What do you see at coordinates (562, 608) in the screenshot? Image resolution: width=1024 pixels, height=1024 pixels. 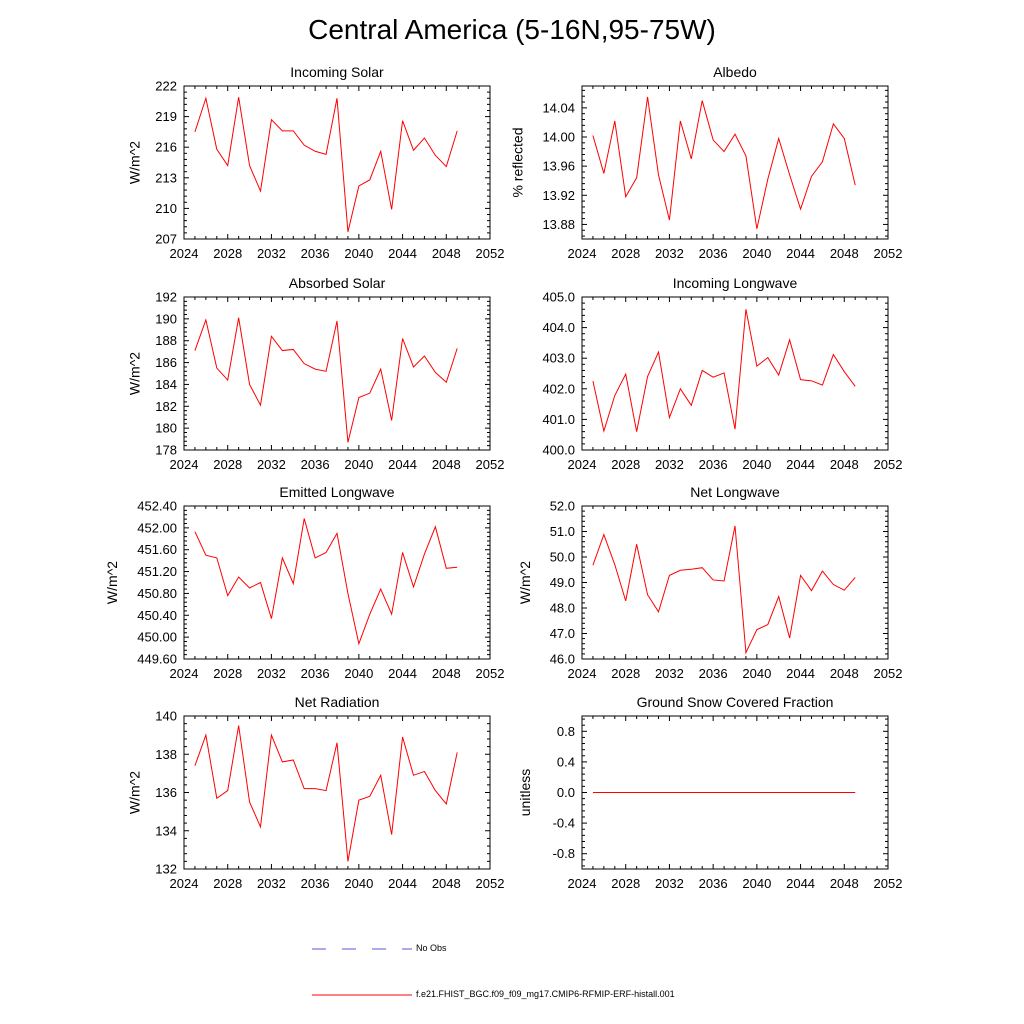 I see `y-tick-label: 48.0` at bounding box center [562, 608].